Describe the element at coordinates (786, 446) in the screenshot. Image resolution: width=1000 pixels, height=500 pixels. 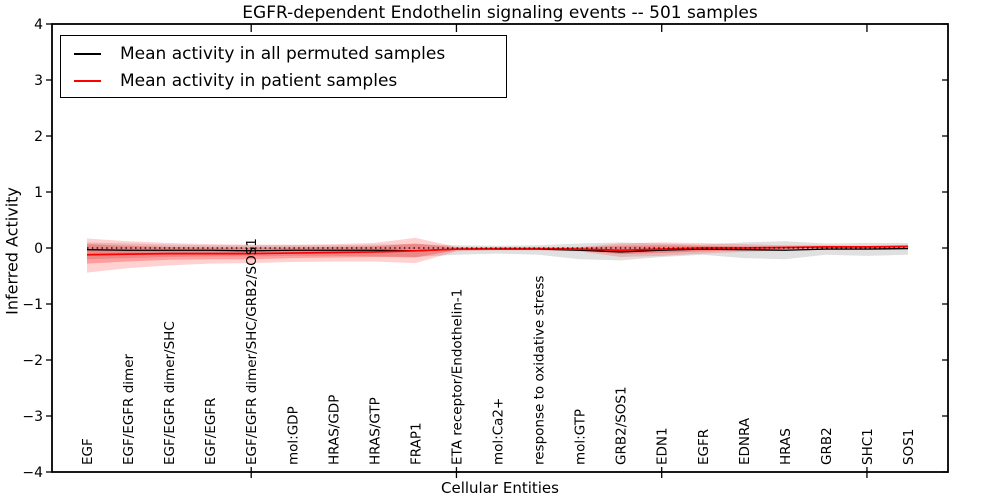
I see `x-tick-label: HRAS` at that location.